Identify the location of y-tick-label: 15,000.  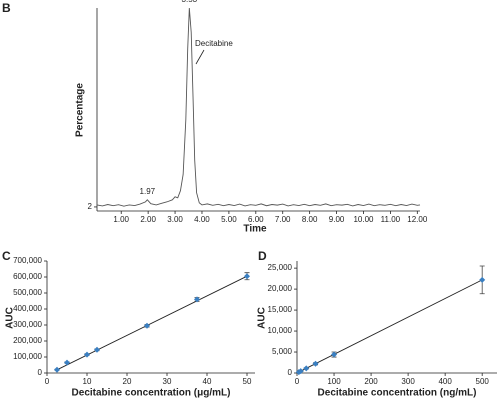
(280, 309).